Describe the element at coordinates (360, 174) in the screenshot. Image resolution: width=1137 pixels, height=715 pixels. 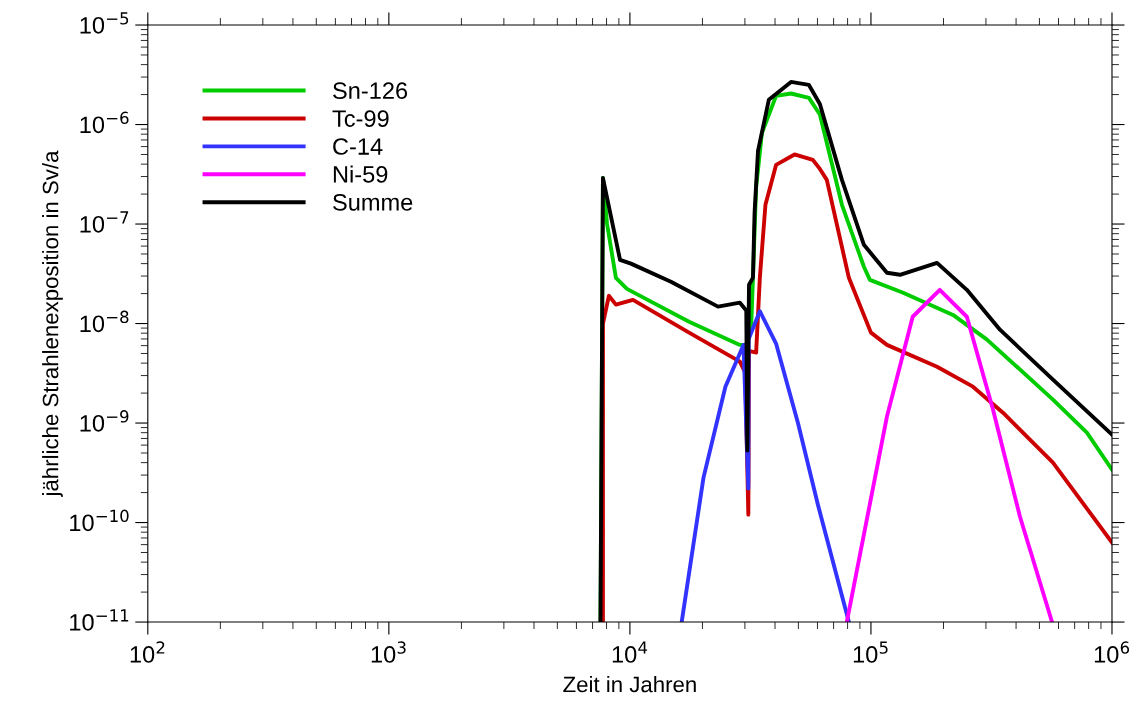
I see `legend-label: Ni-59` at that location.